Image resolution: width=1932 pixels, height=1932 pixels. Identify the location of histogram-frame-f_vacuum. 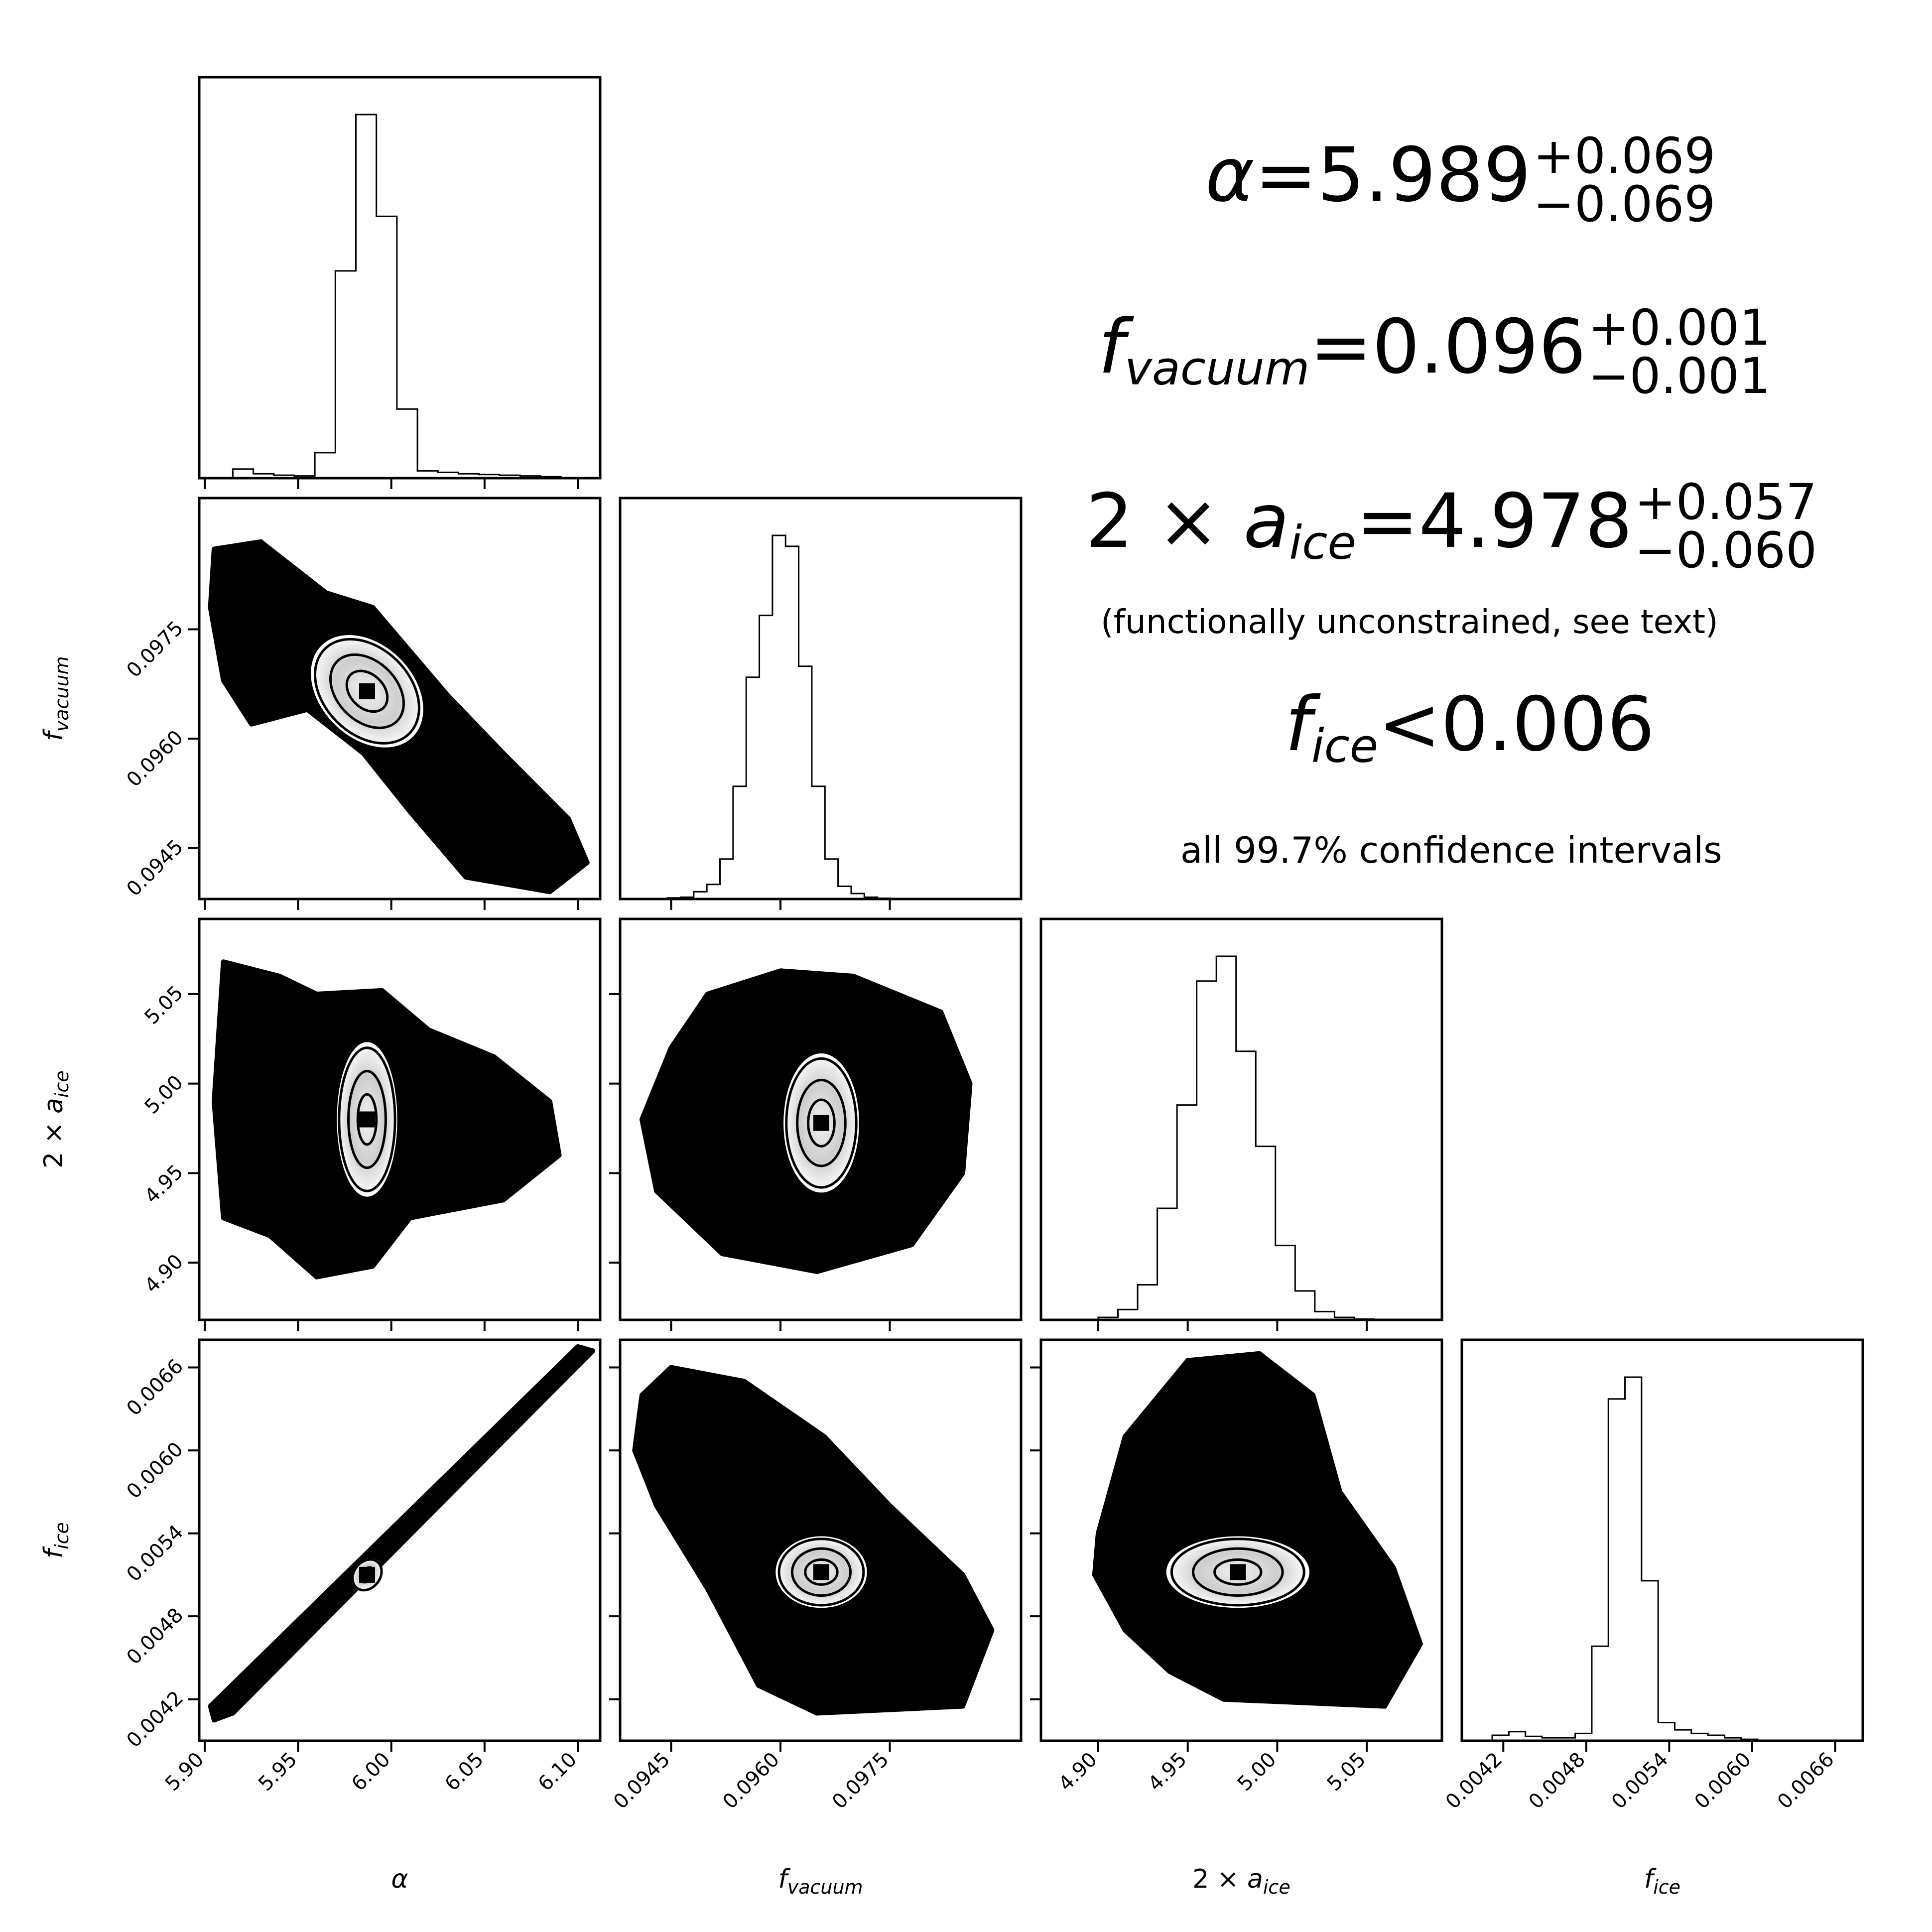
(821, 699).